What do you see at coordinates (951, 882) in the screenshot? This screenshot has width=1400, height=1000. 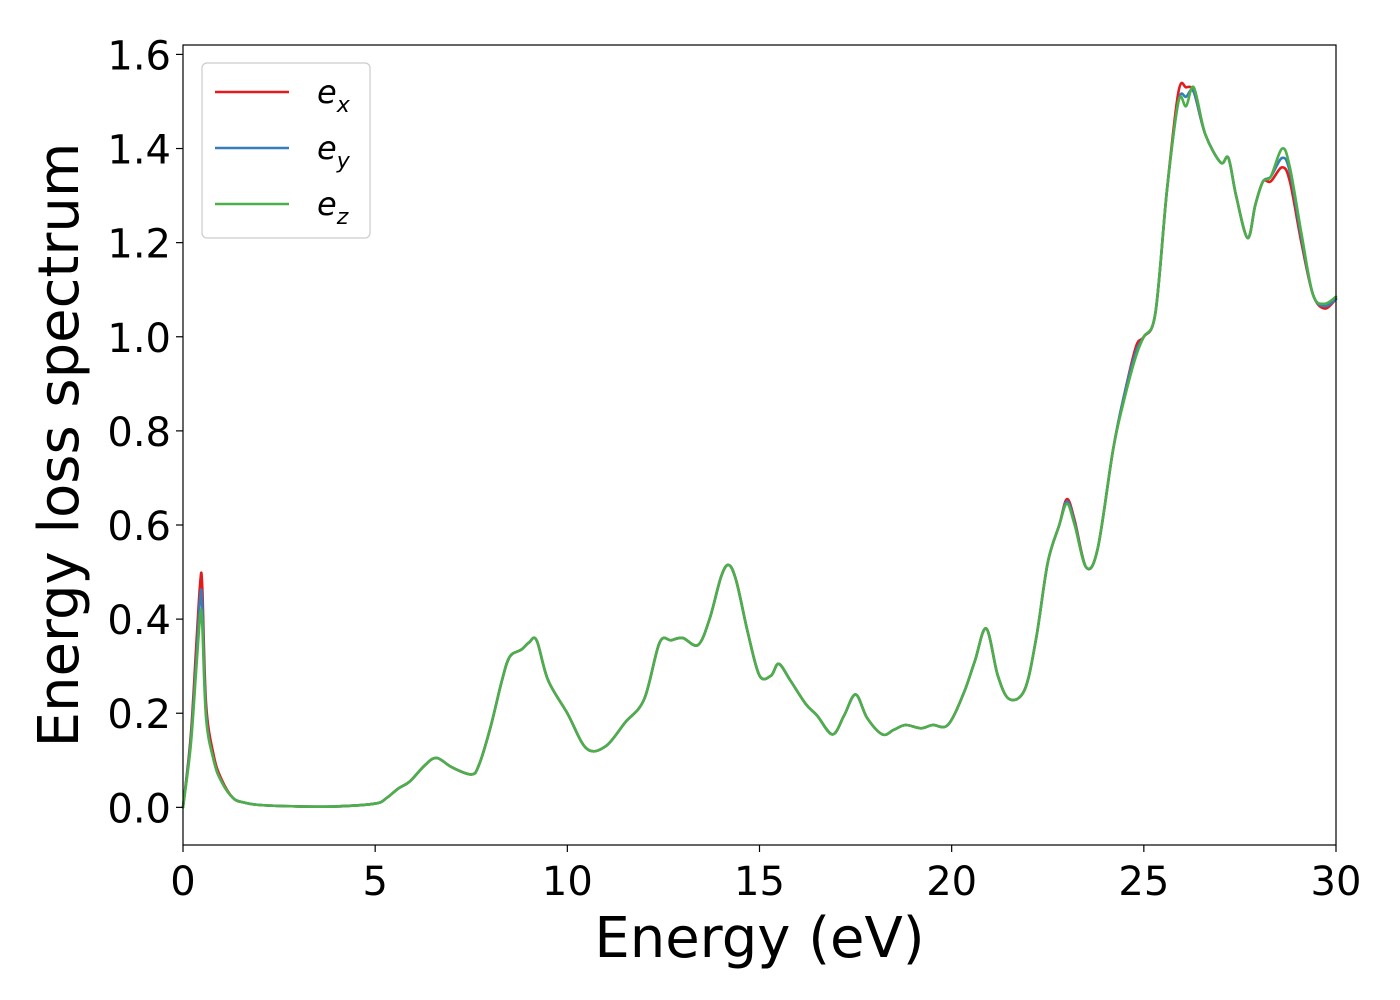 I see `x-tick-label: 20` at bounding box center [951, 882].